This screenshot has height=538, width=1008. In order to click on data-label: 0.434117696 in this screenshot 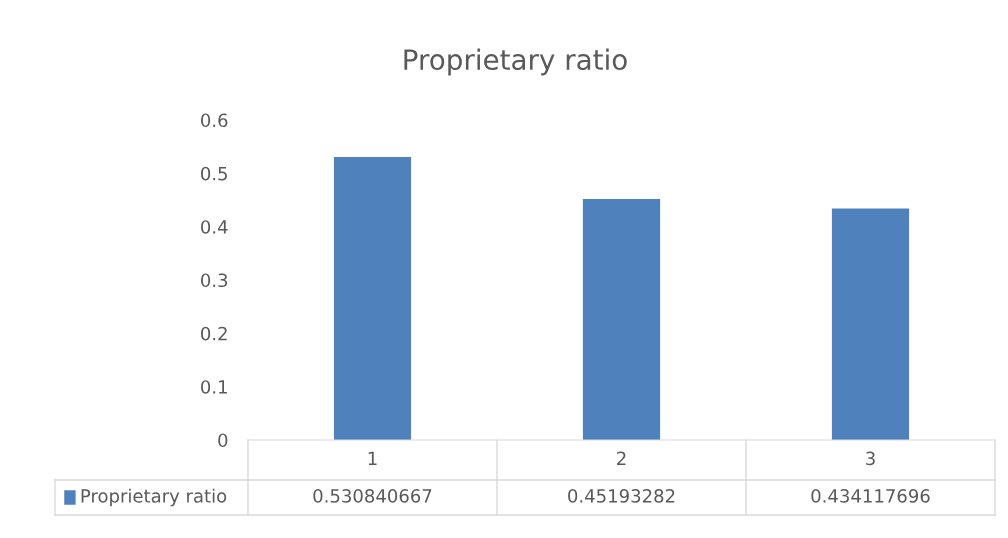, I will do `click(870, 496)`.